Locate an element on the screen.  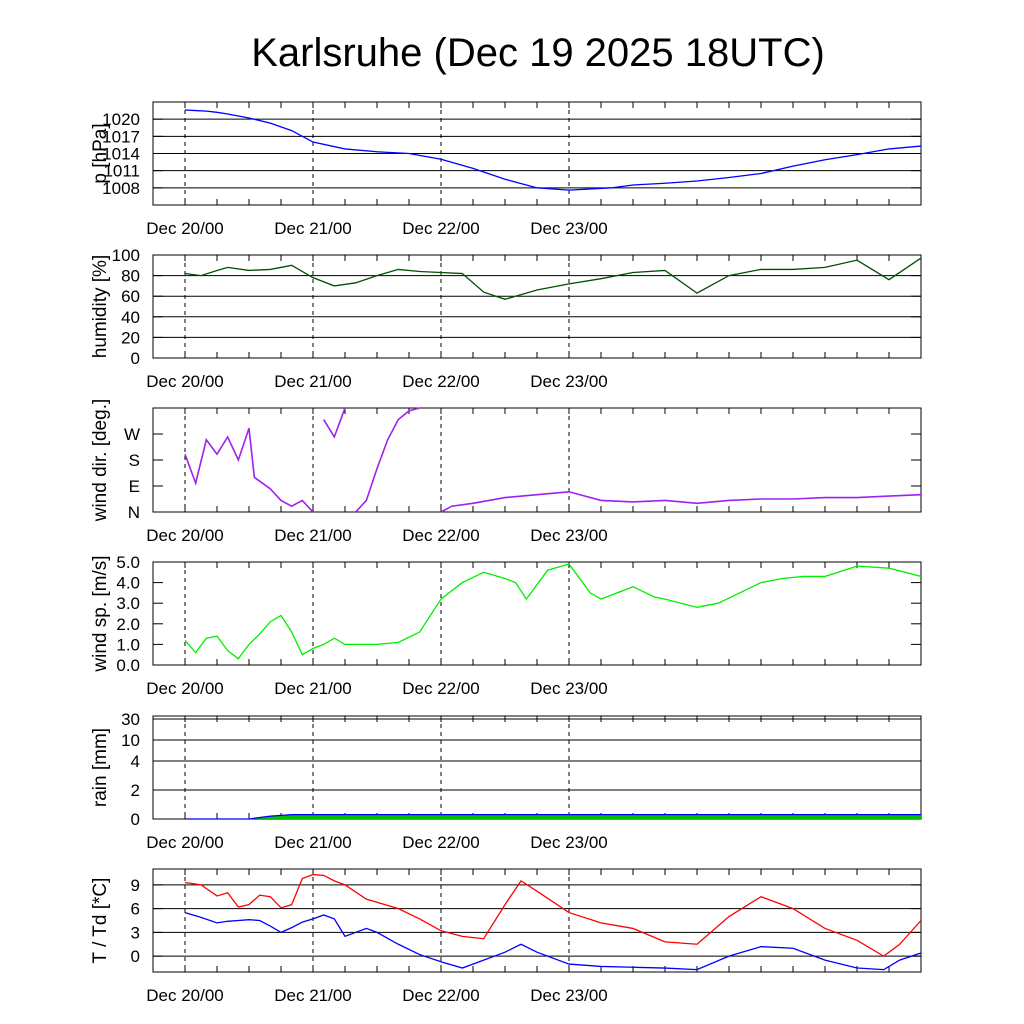
y-tick-label: 1020 is located at coordinates (121, 119).